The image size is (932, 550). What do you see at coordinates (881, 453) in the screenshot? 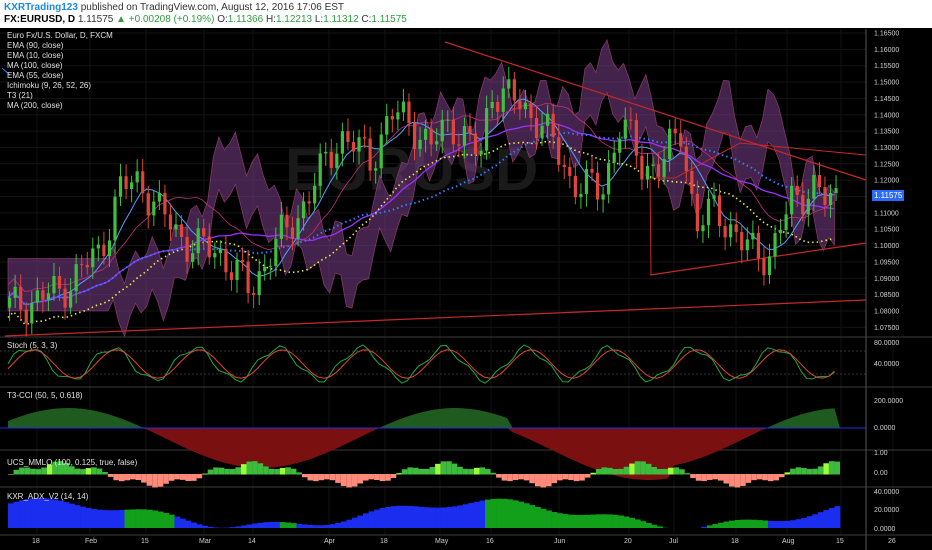
I see `pane-axis-label: 1.00` at bounding box center [881, 453].